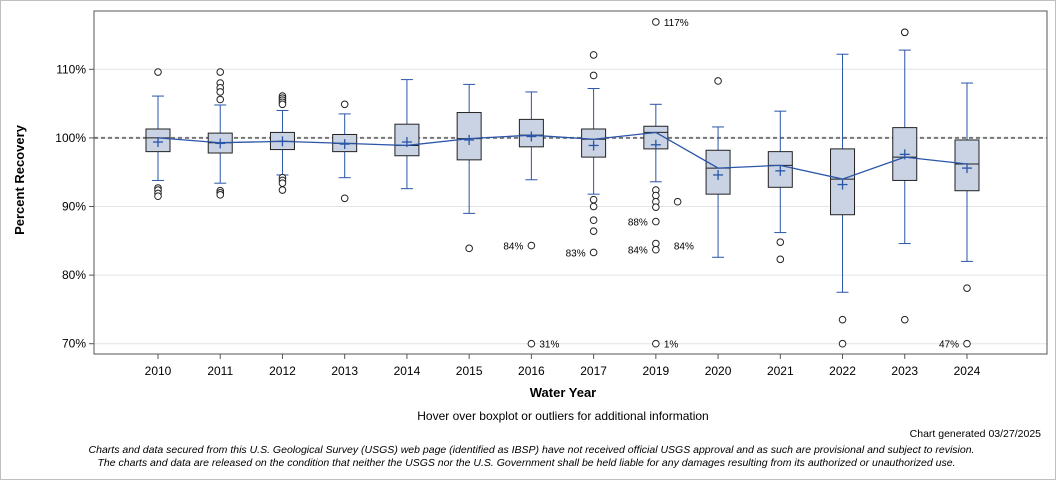  What do you see at coordinates (74, 207) in the screenshot?
I see `y-tick-label: 90%` at bounding box center [74, 207].